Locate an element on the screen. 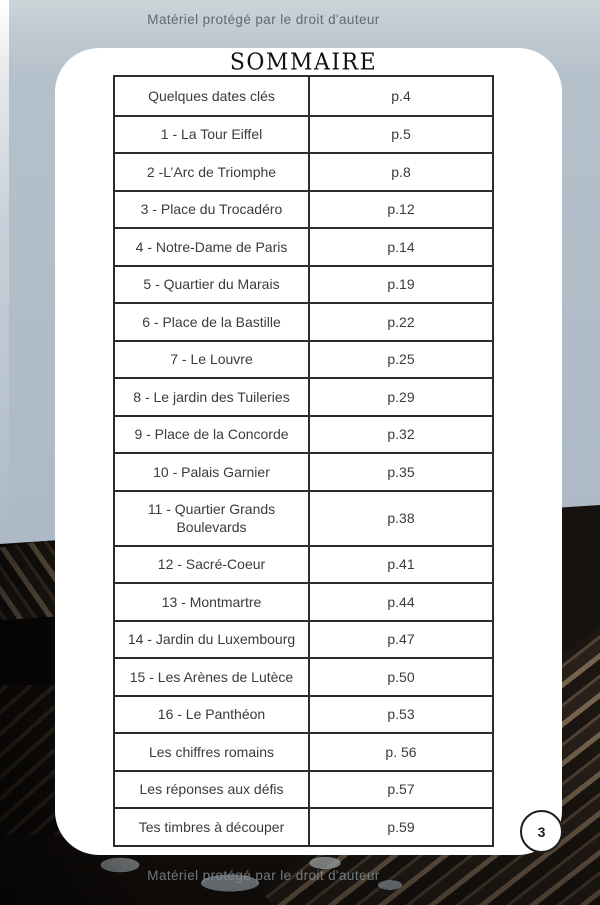 The image size is (600, 905). toc-entry-page: p.53 is located at coordinates (401, 714).